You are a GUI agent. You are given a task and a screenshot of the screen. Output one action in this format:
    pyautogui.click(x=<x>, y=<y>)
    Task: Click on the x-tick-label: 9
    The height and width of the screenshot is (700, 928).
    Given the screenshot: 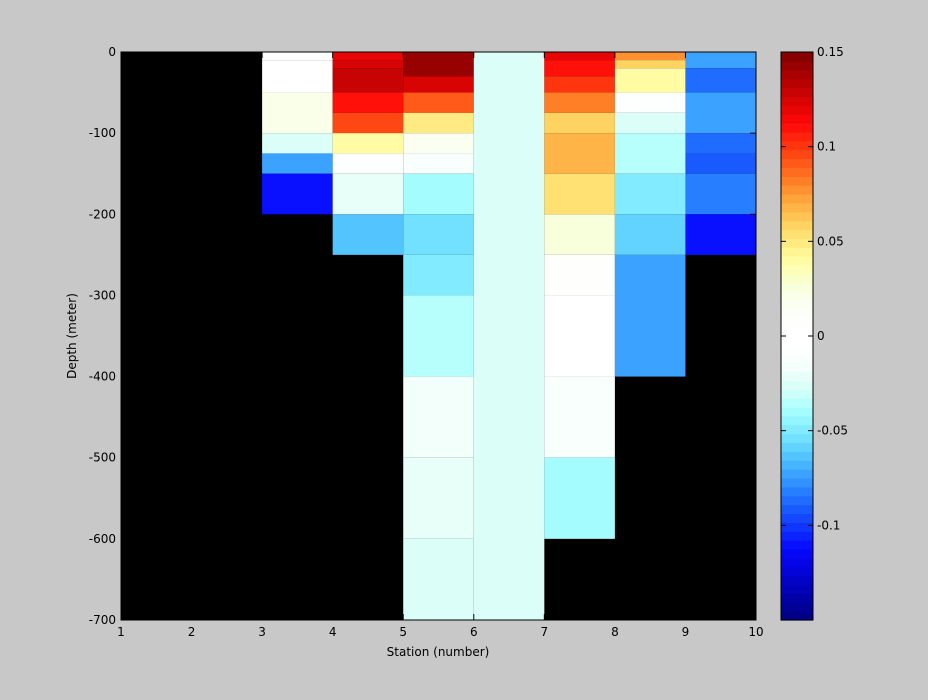 What is the action you would take?
    pyautogui.click(x=686, y=632)
    